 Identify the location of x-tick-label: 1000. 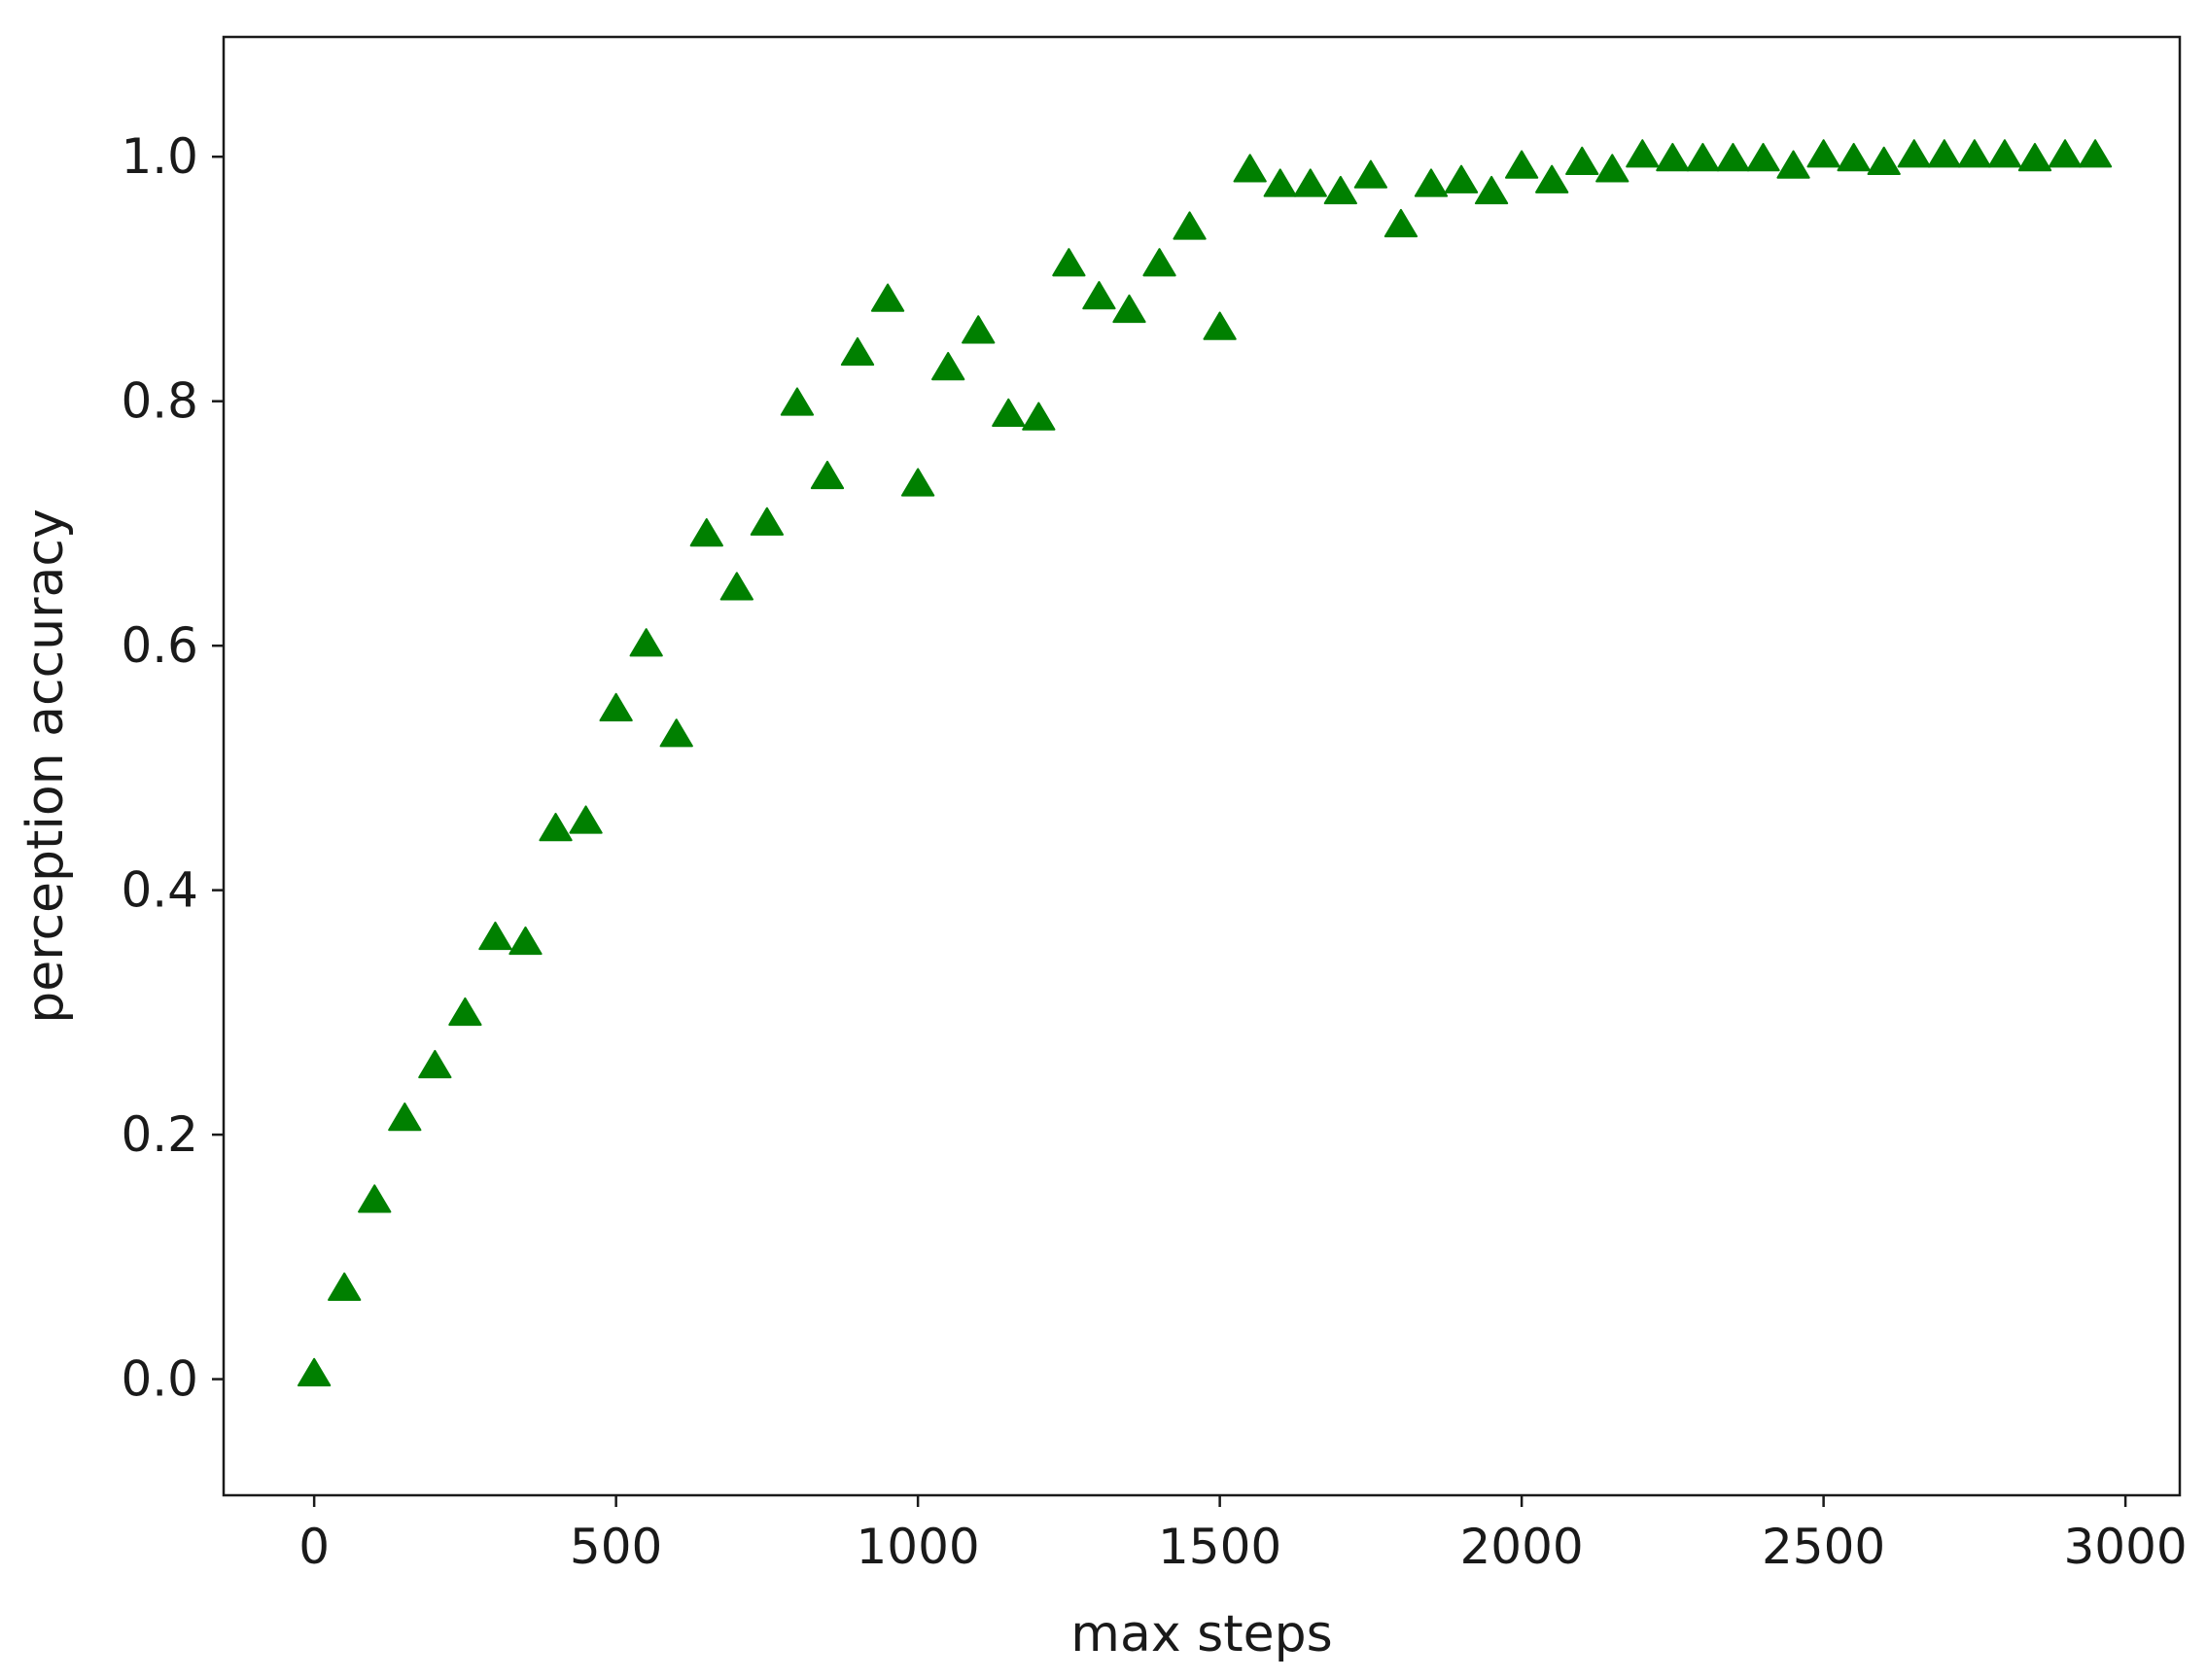
(919, 1547).